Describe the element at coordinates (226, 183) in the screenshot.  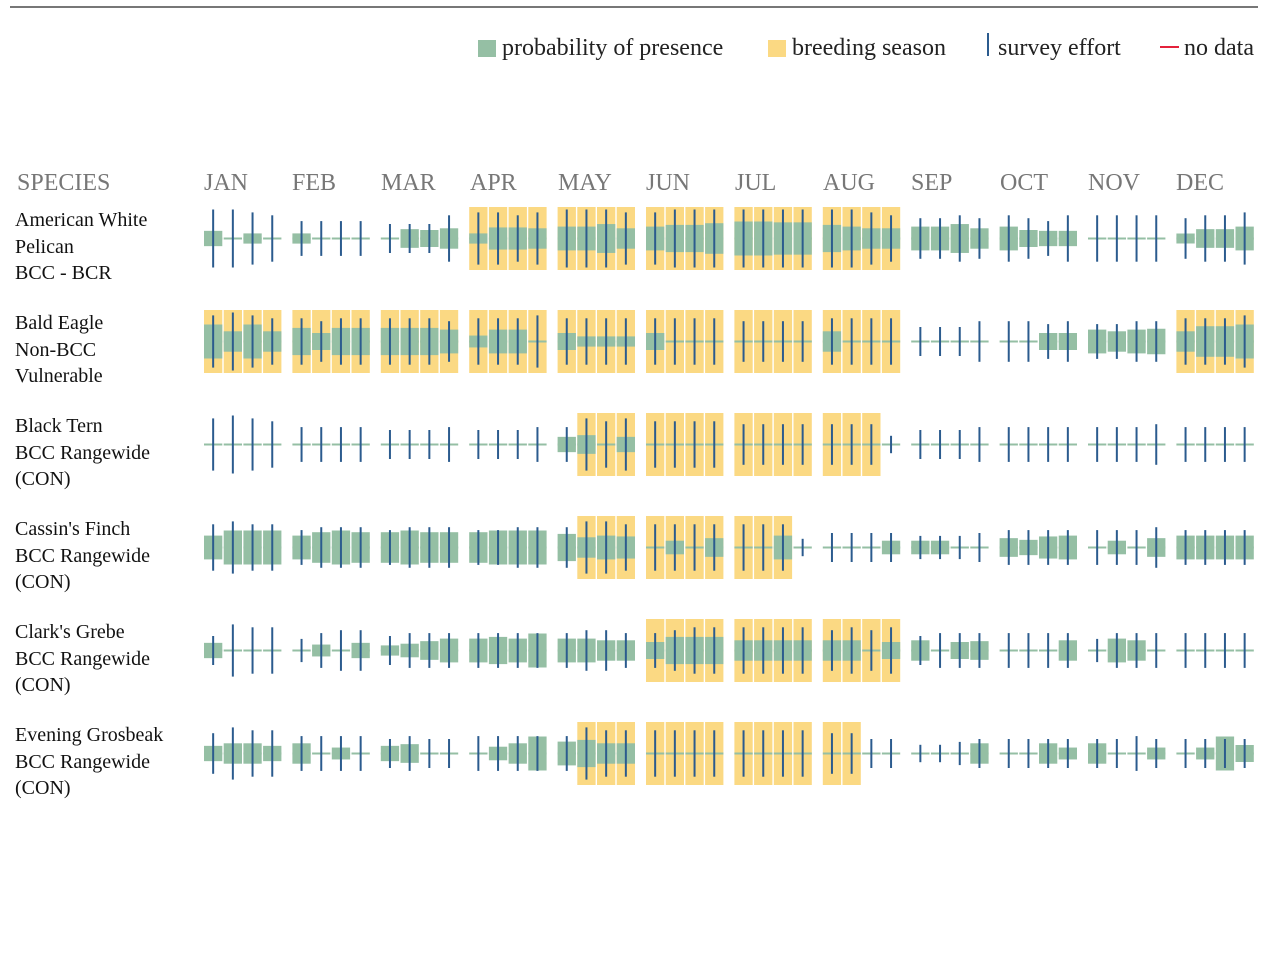
I see `month-label-jan: JAN` at that location.